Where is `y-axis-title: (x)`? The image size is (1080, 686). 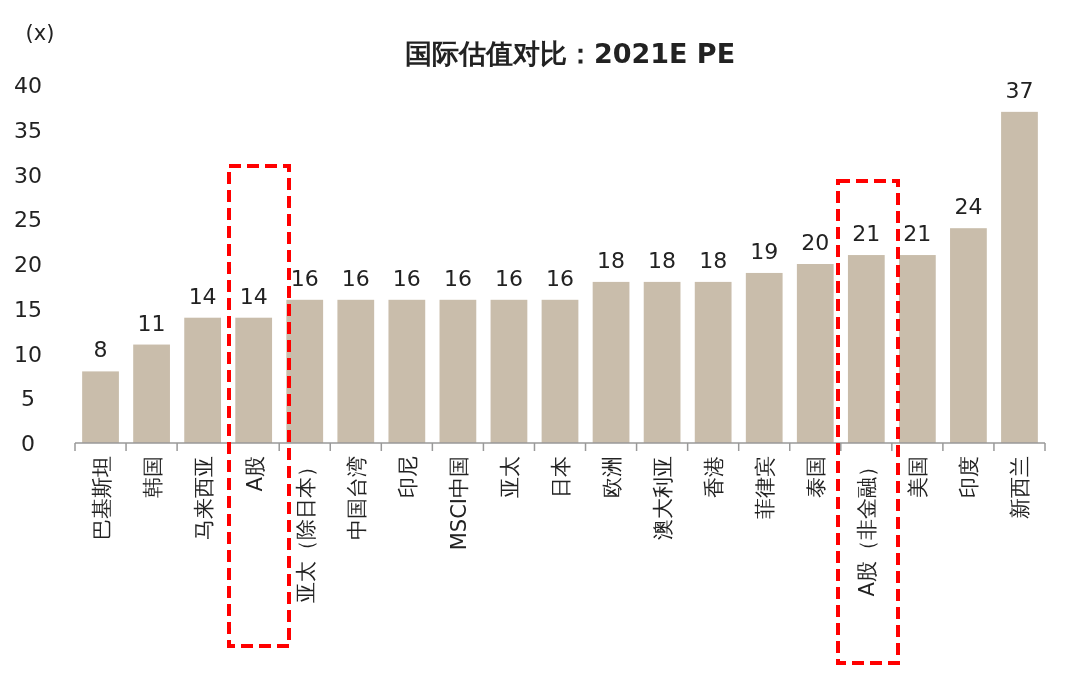 y-axis-title: (x) is located at coordinates (40, 33).